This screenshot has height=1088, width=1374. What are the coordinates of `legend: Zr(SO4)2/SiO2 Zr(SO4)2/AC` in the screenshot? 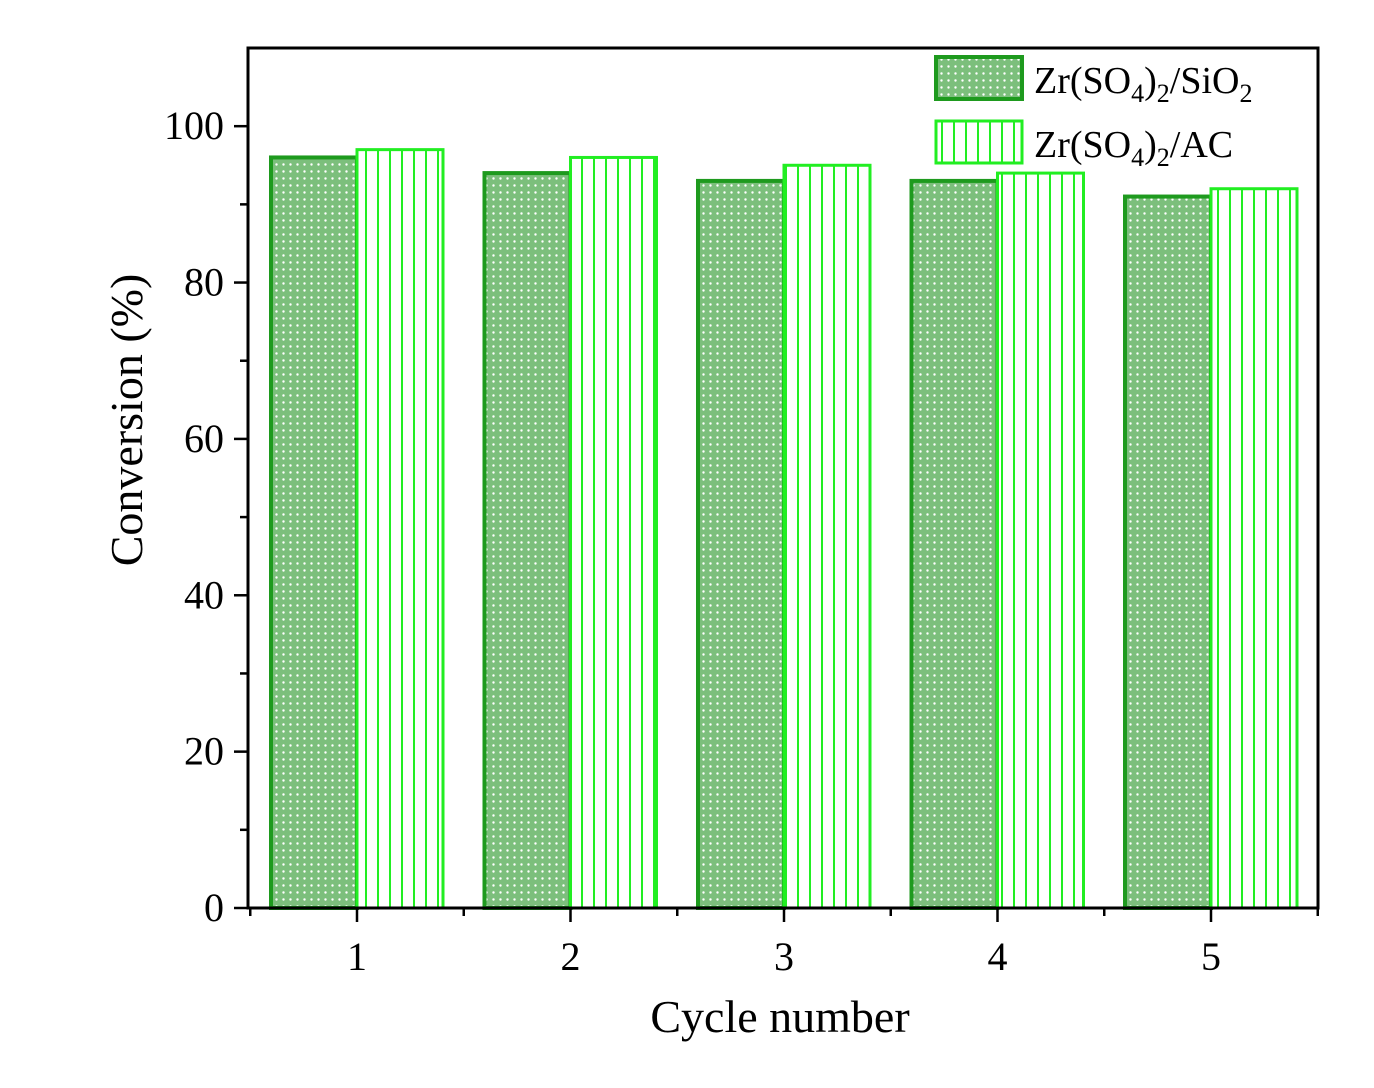 It's located at (1093, 113).